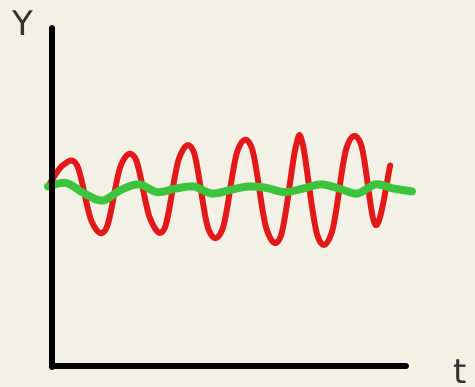 This screenshot has height=387, width=475. What do you see at coordinates (22, 24) in the screenshot?
I see `y-axis-label: Y` at bounding box center [22, 24].